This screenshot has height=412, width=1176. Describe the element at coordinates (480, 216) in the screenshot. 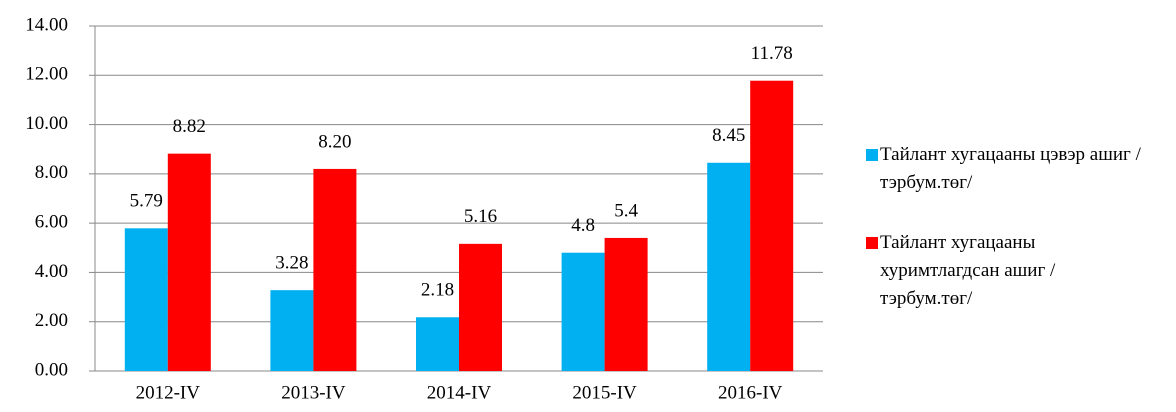

I see `data-label: 5.16` at that location.